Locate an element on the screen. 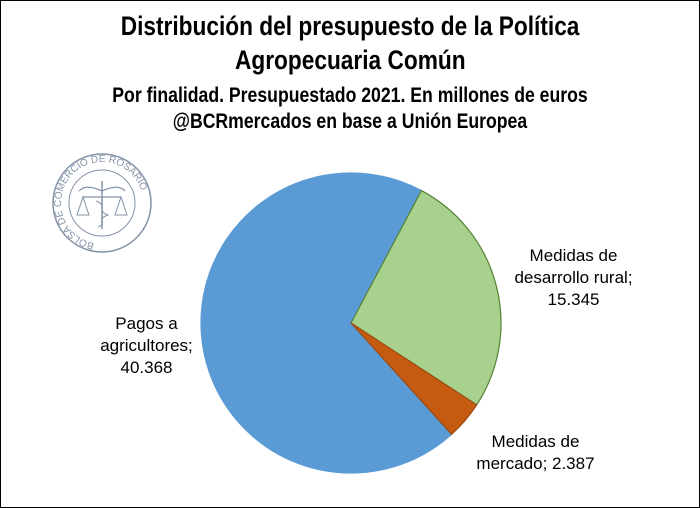 This screenshot has height=508, width=700. chart-source: @BCRmercados en base a Unión Europea is located at coordinates (350, 121).